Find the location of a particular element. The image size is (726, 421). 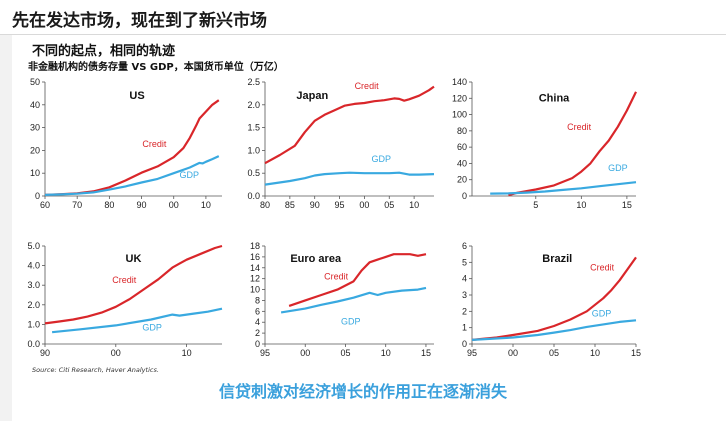

chart-title: UK is located at coordinates (134, 259).